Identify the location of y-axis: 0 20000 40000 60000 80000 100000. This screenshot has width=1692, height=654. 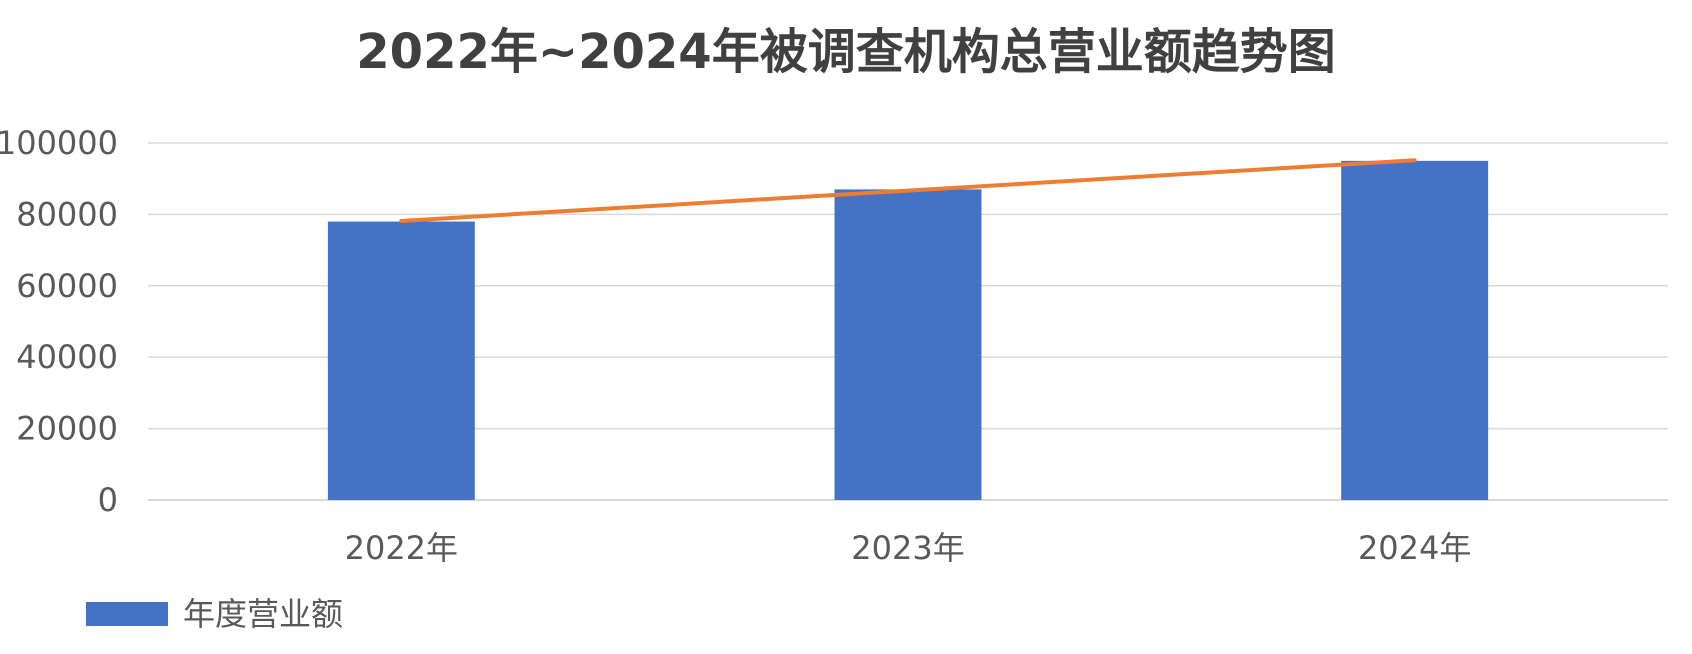
(59, 321).